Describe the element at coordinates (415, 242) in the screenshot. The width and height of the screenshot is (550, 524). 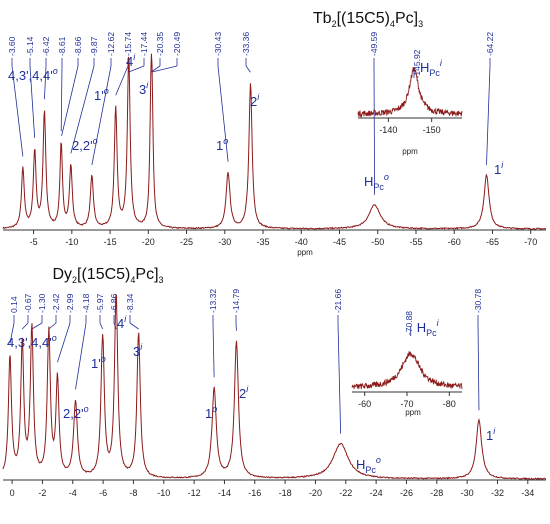
I see `x-tick-label: -55` at that location.